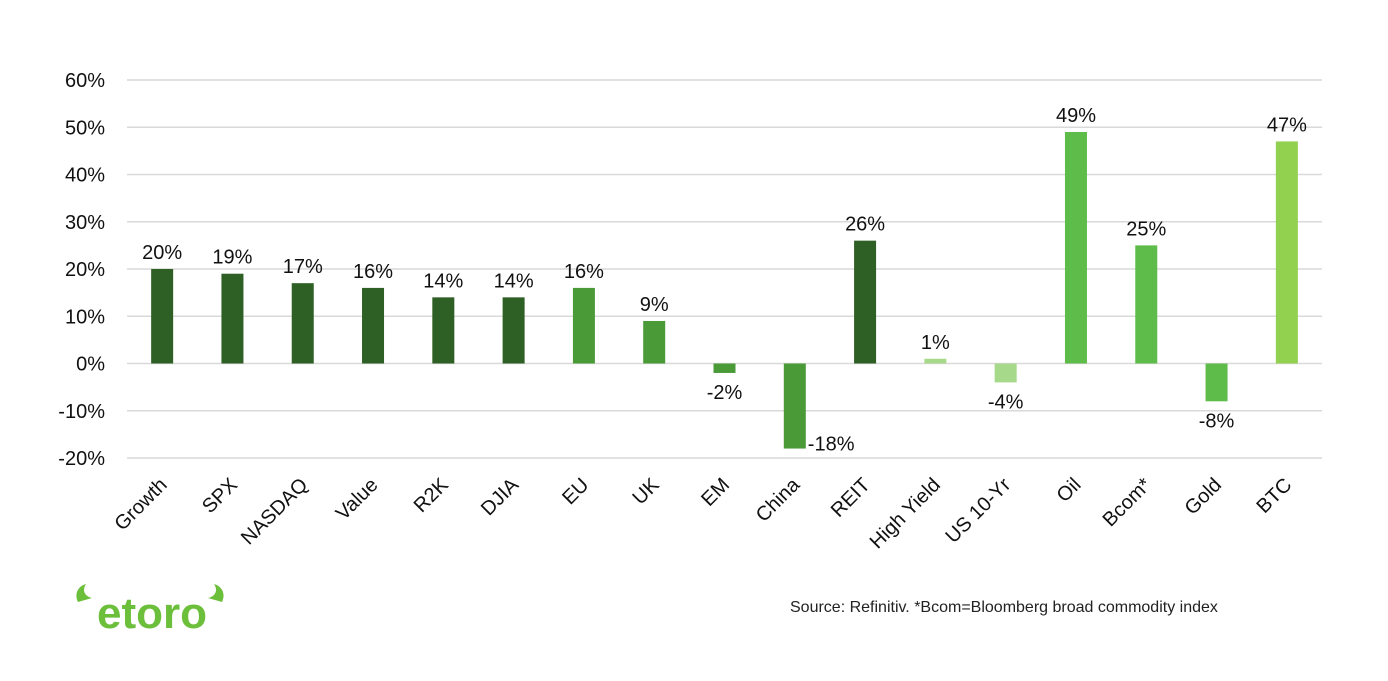 Image resolution: width=1388 pixels, height=681 pixels. I want to click on y-tick-label: 20%, so click(85, 270).